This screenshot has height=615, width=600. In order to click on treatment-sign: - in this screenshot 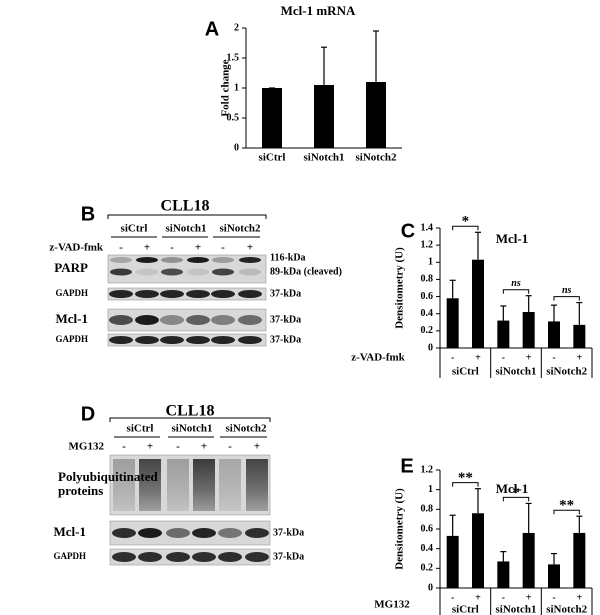, I will do `click(452, 357)`.